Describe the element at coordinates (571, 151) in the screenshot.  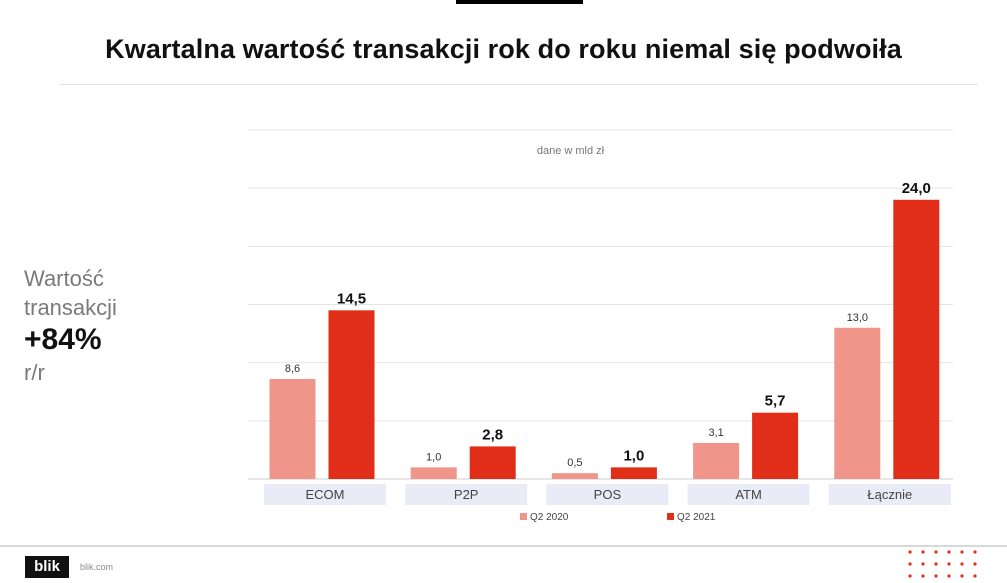
I see `chart-subtitle: dane w mld zł` at that location.